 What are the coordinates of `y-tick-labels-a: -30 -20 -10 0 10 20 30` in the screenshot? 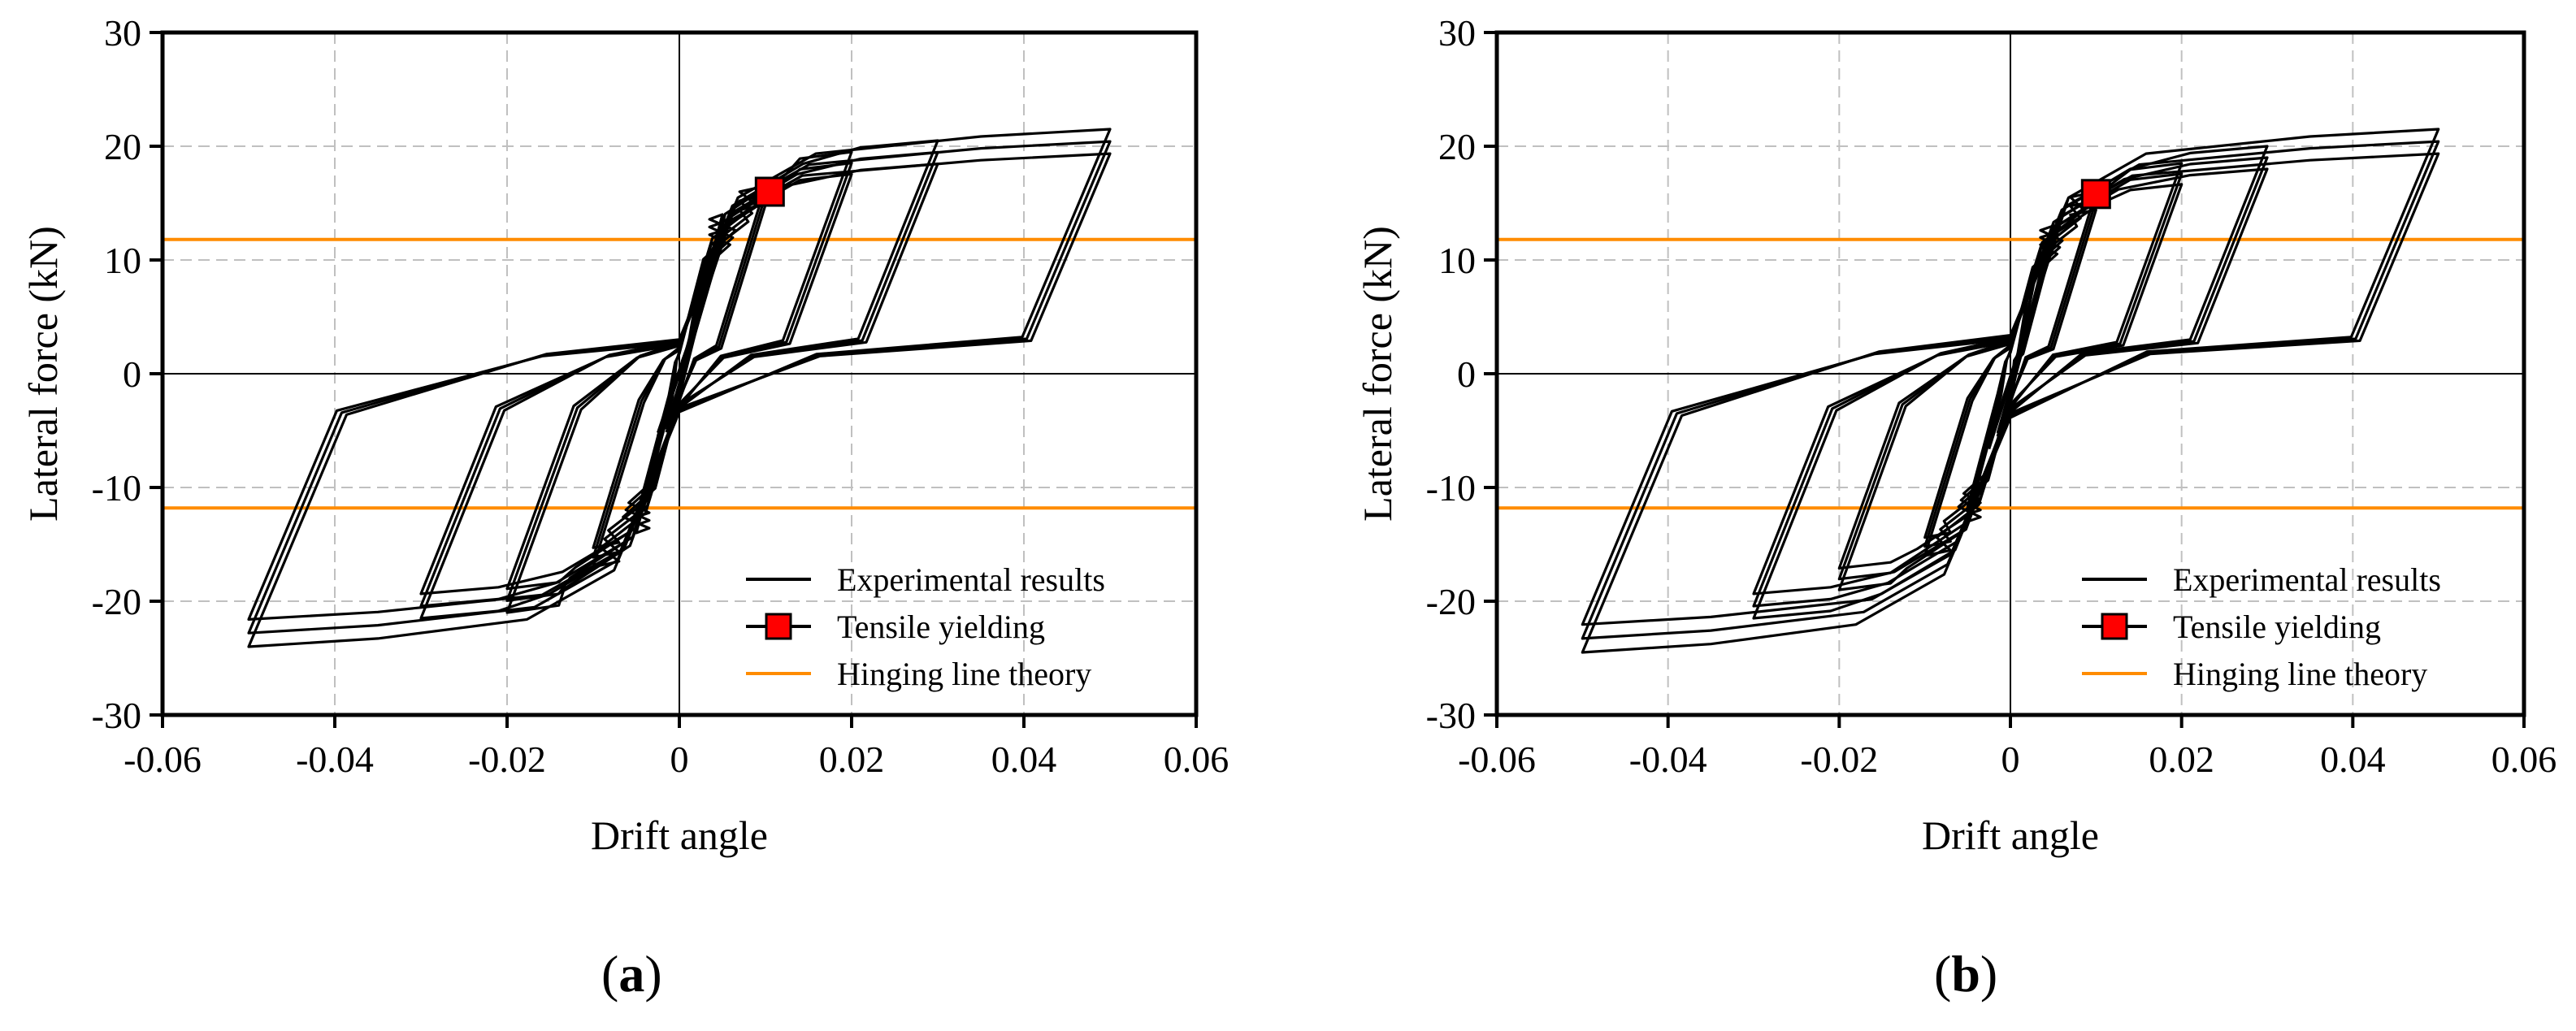 It's located at (116, 374).